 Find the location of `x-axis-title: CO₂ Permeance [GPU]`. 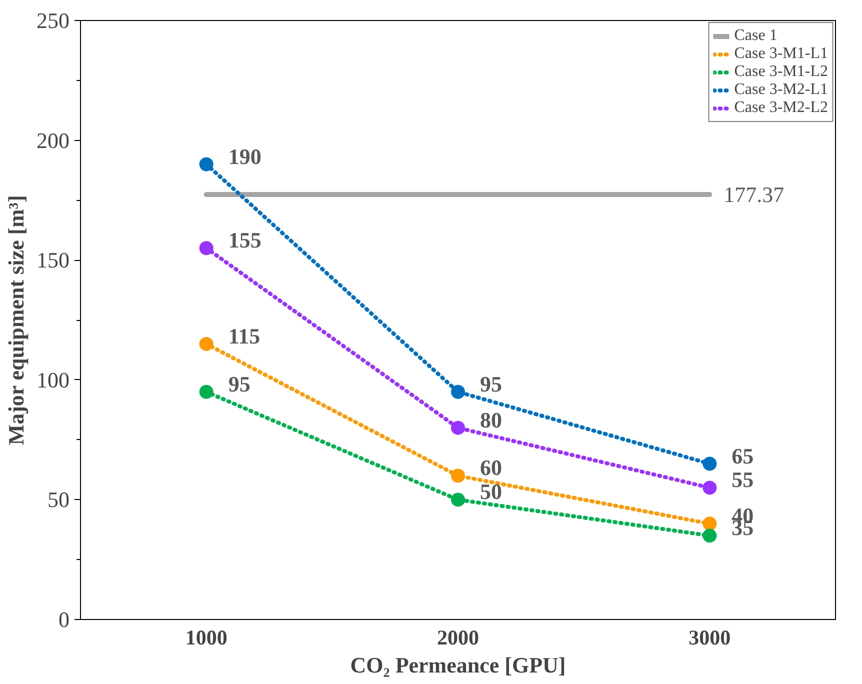

x-axis-title: CO₂ Permeance [GPU] is located at coordinates (458, 665).